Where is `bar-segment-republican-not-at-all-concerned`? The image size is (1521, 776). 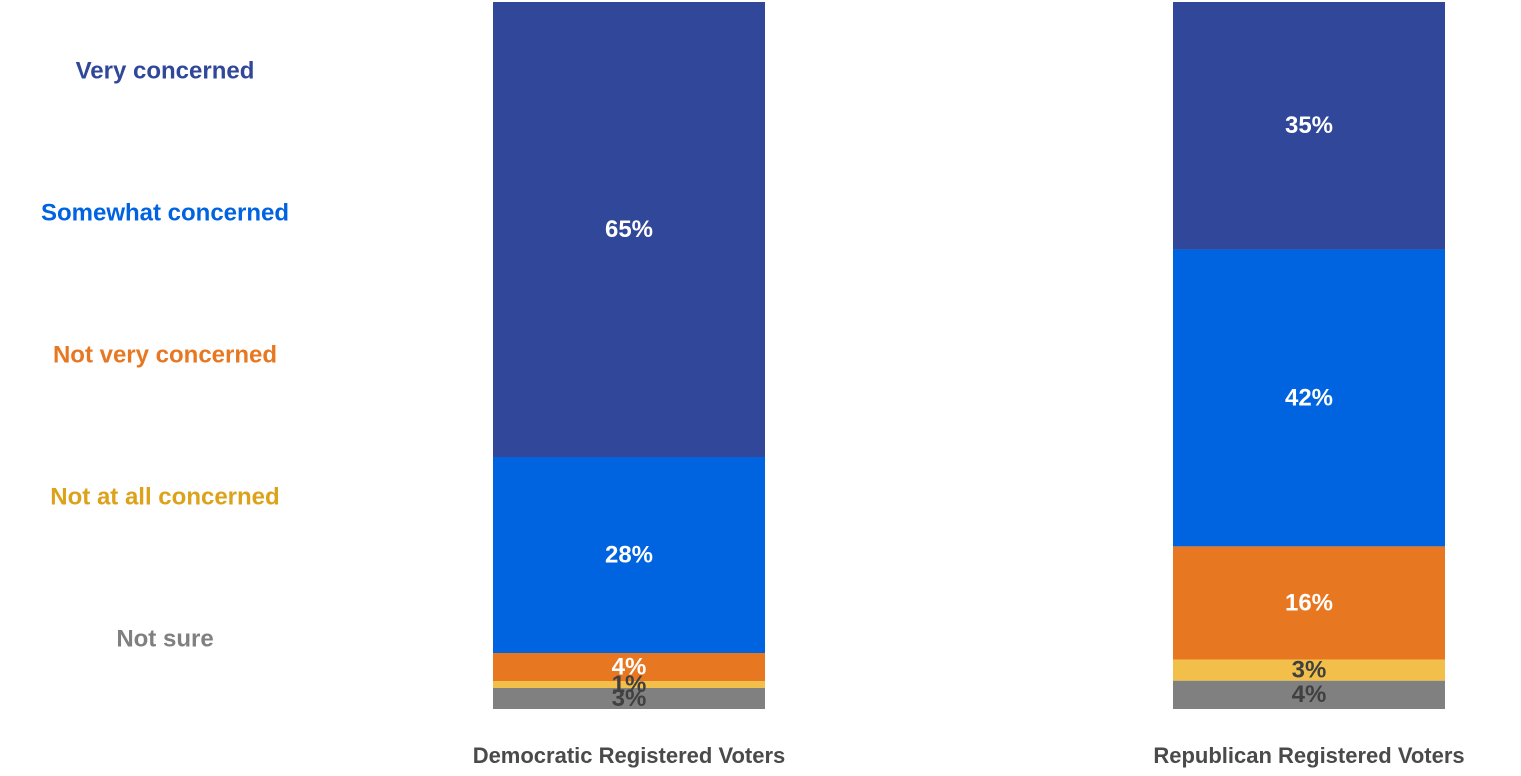 bar-segment-republican-not-at-all-concerned is located at coordinates (1309, 670).